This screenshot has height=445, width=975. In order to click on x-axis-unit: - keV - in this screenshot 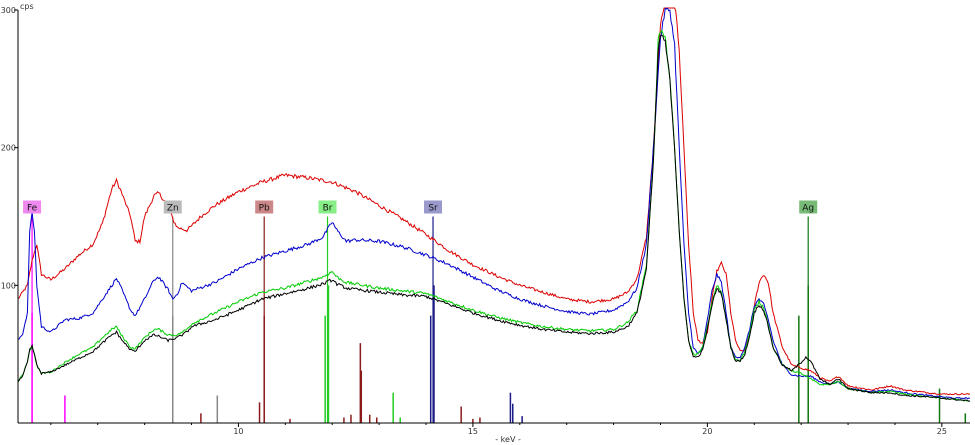, I will do `click(508, 439)`.